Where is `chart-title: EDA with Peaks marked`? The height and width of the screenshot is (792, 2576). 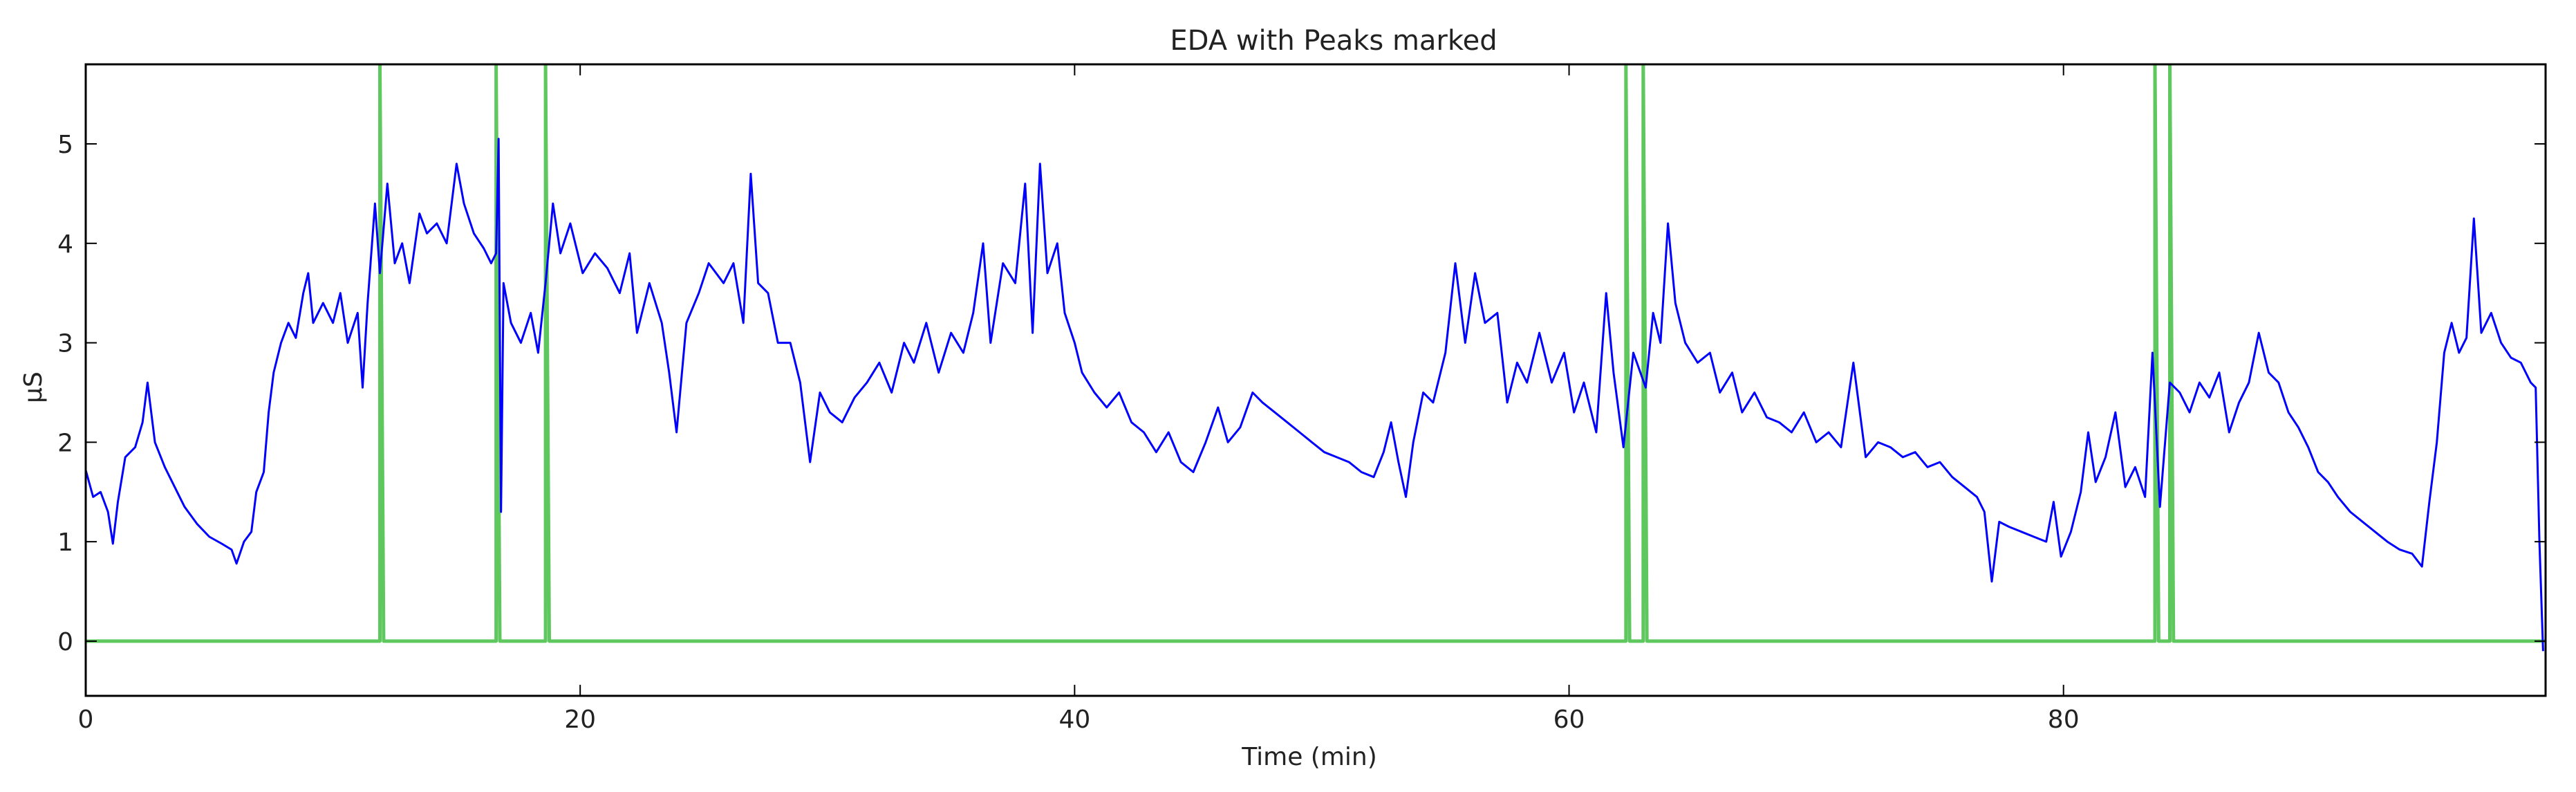 chart-title: EDA with Peaks marked is located at coordinates (1333, 41).